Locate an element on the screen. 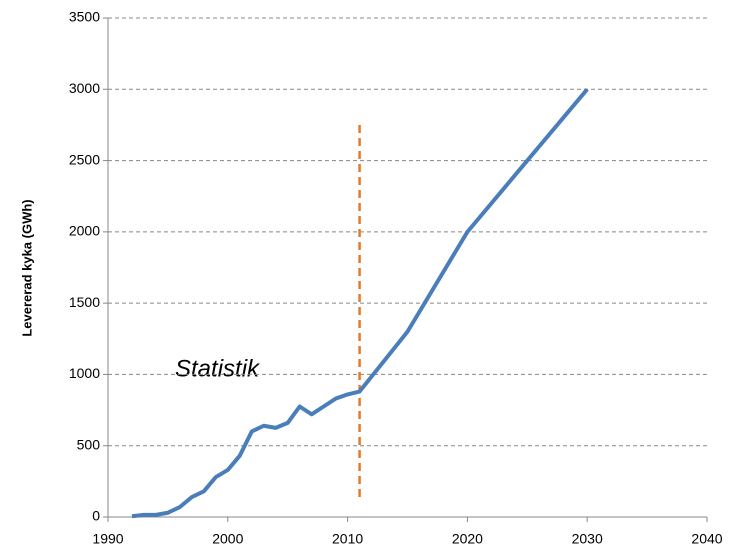 This screenshot has height=557, width=734. y-tick-label: 3000 is located at coordinates (84, 88).